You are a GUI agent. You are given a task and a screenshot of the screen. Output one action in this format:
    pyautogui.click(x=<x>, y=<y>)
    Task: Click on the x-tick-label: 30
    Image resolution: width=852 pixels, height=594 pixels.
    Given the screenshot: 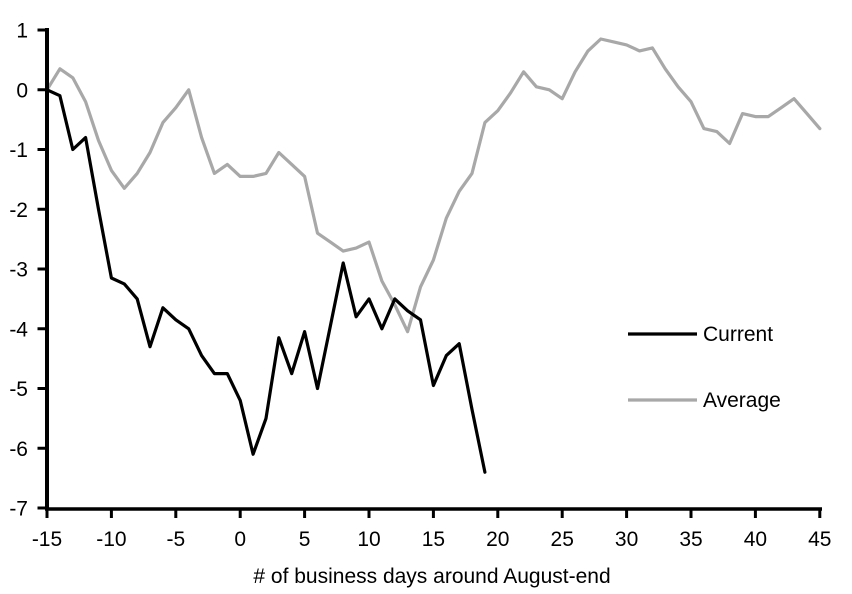 What is the action you would take?
    pyautogui.click(x=626, y=539)
    